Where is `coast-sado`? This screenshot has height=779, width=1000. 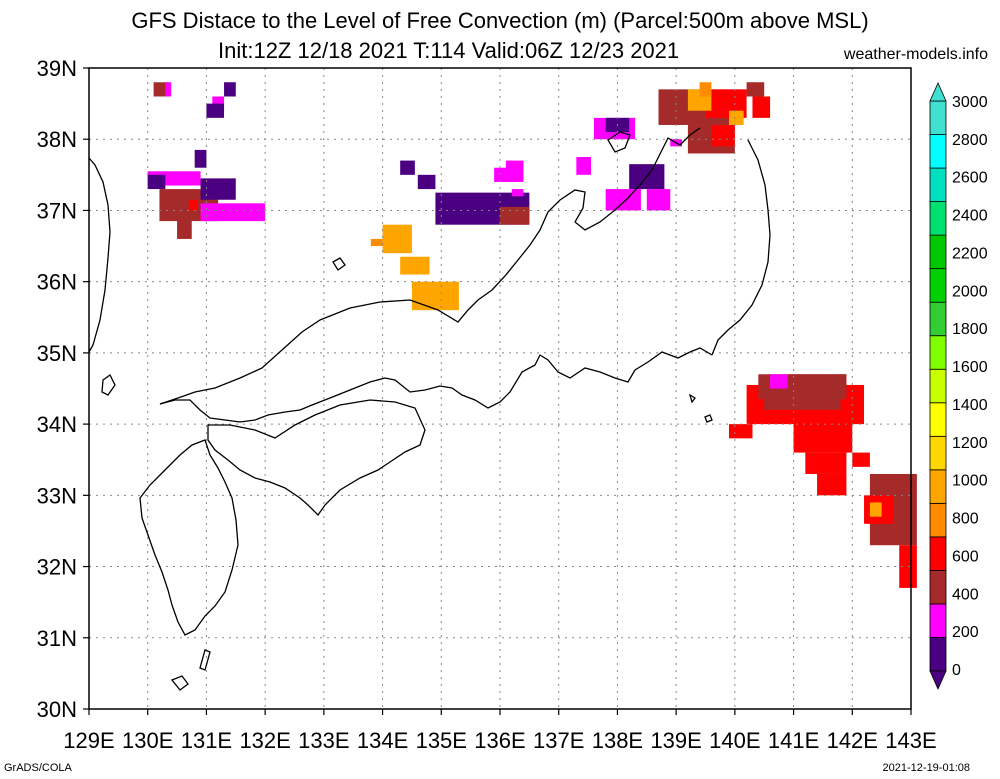
coast-sado is located at coordinates (619, 142).